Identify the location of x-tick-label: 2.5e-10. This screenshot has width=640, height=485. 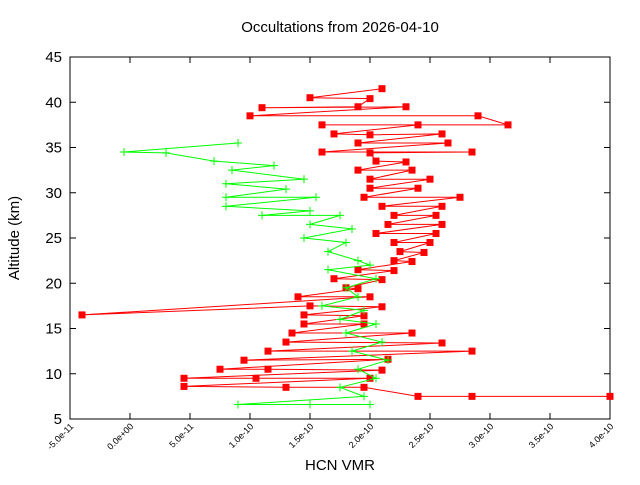
(421, 435).